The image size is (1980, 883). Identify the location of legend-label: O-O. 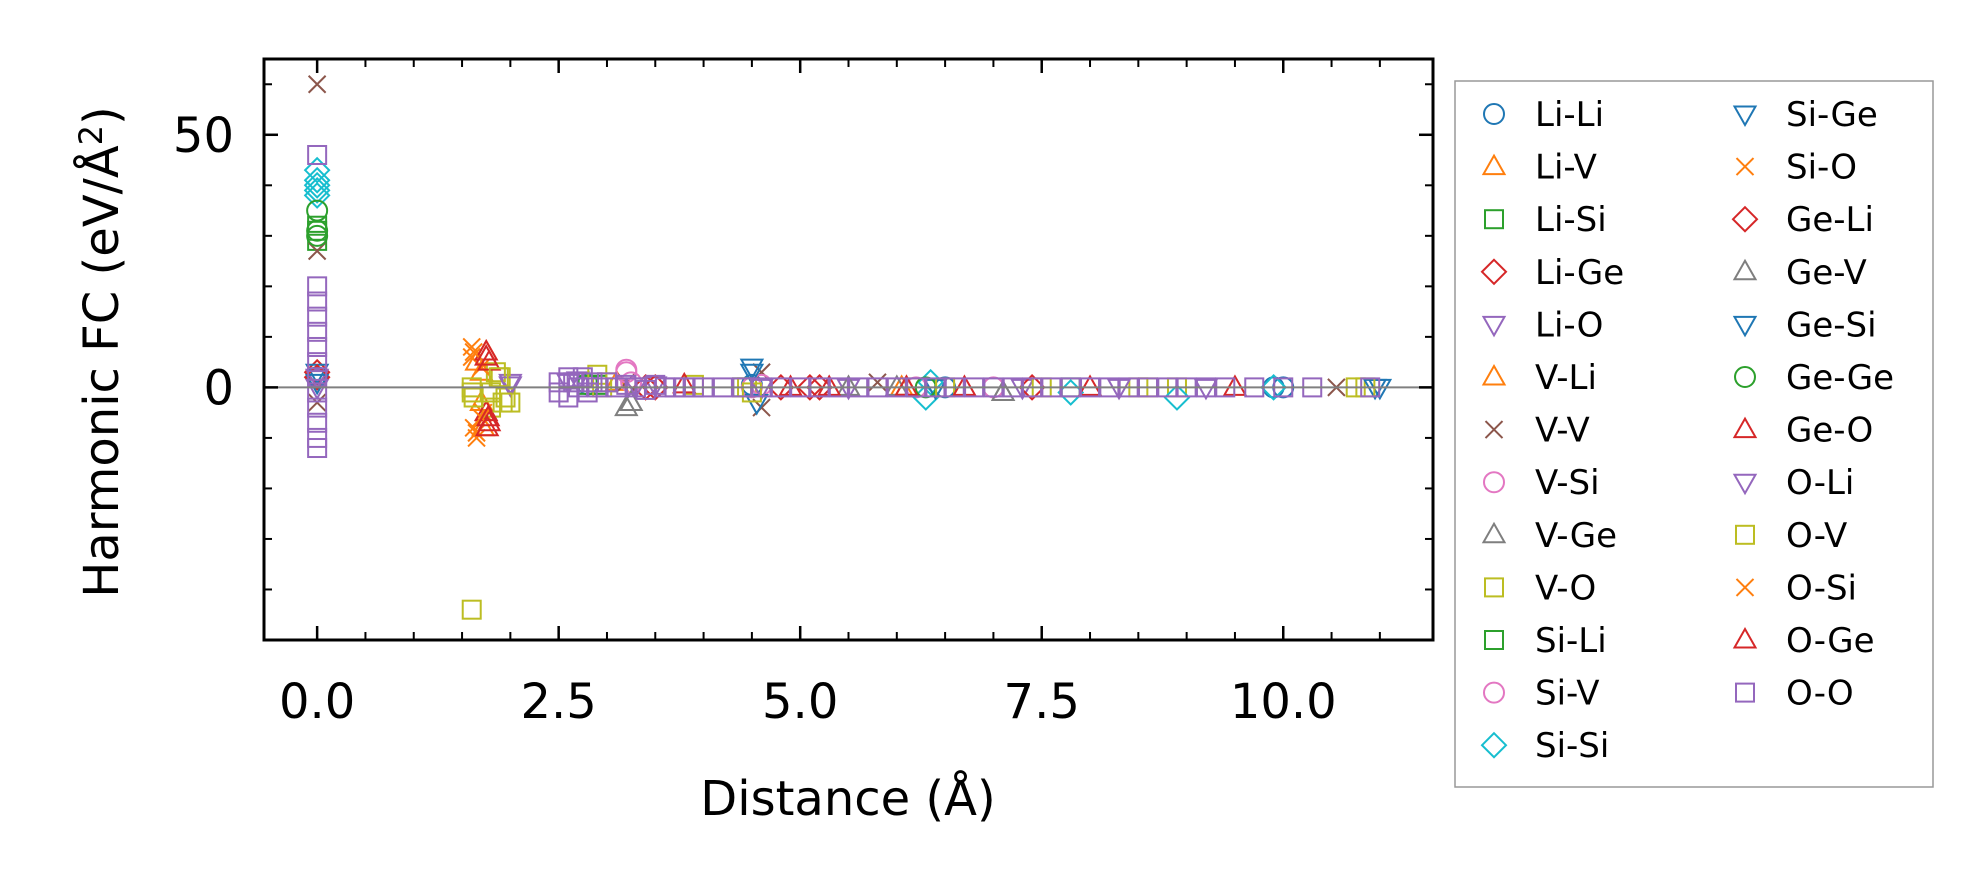
(1820, 694).